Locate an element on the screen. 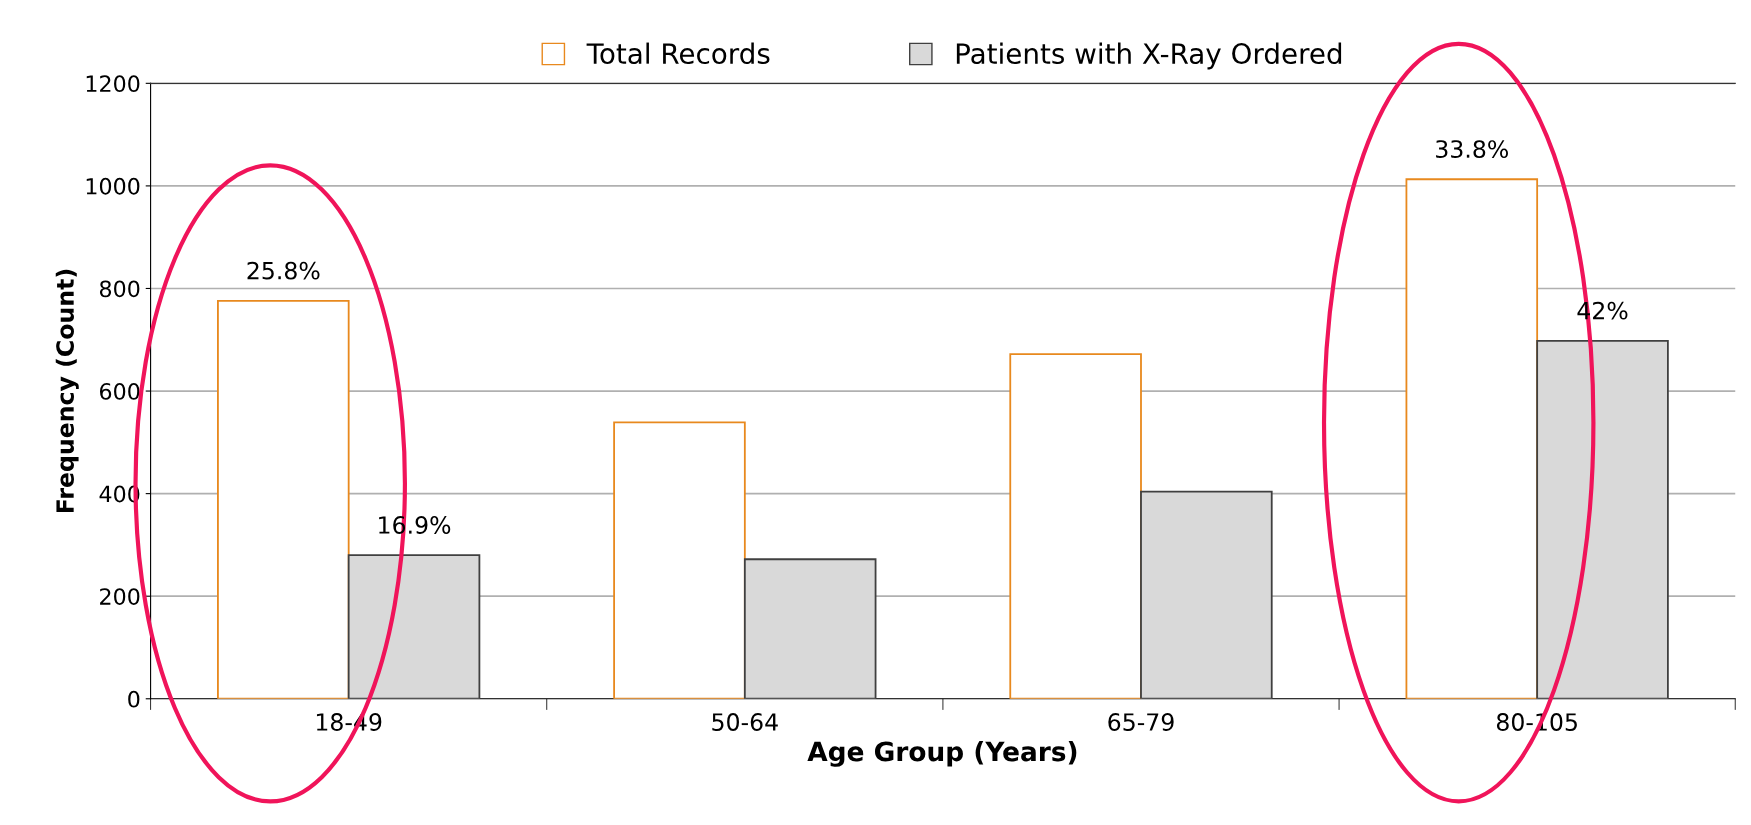  legend-label: Patients with X-Ray Ordered is located at coordinates (1149, 56).